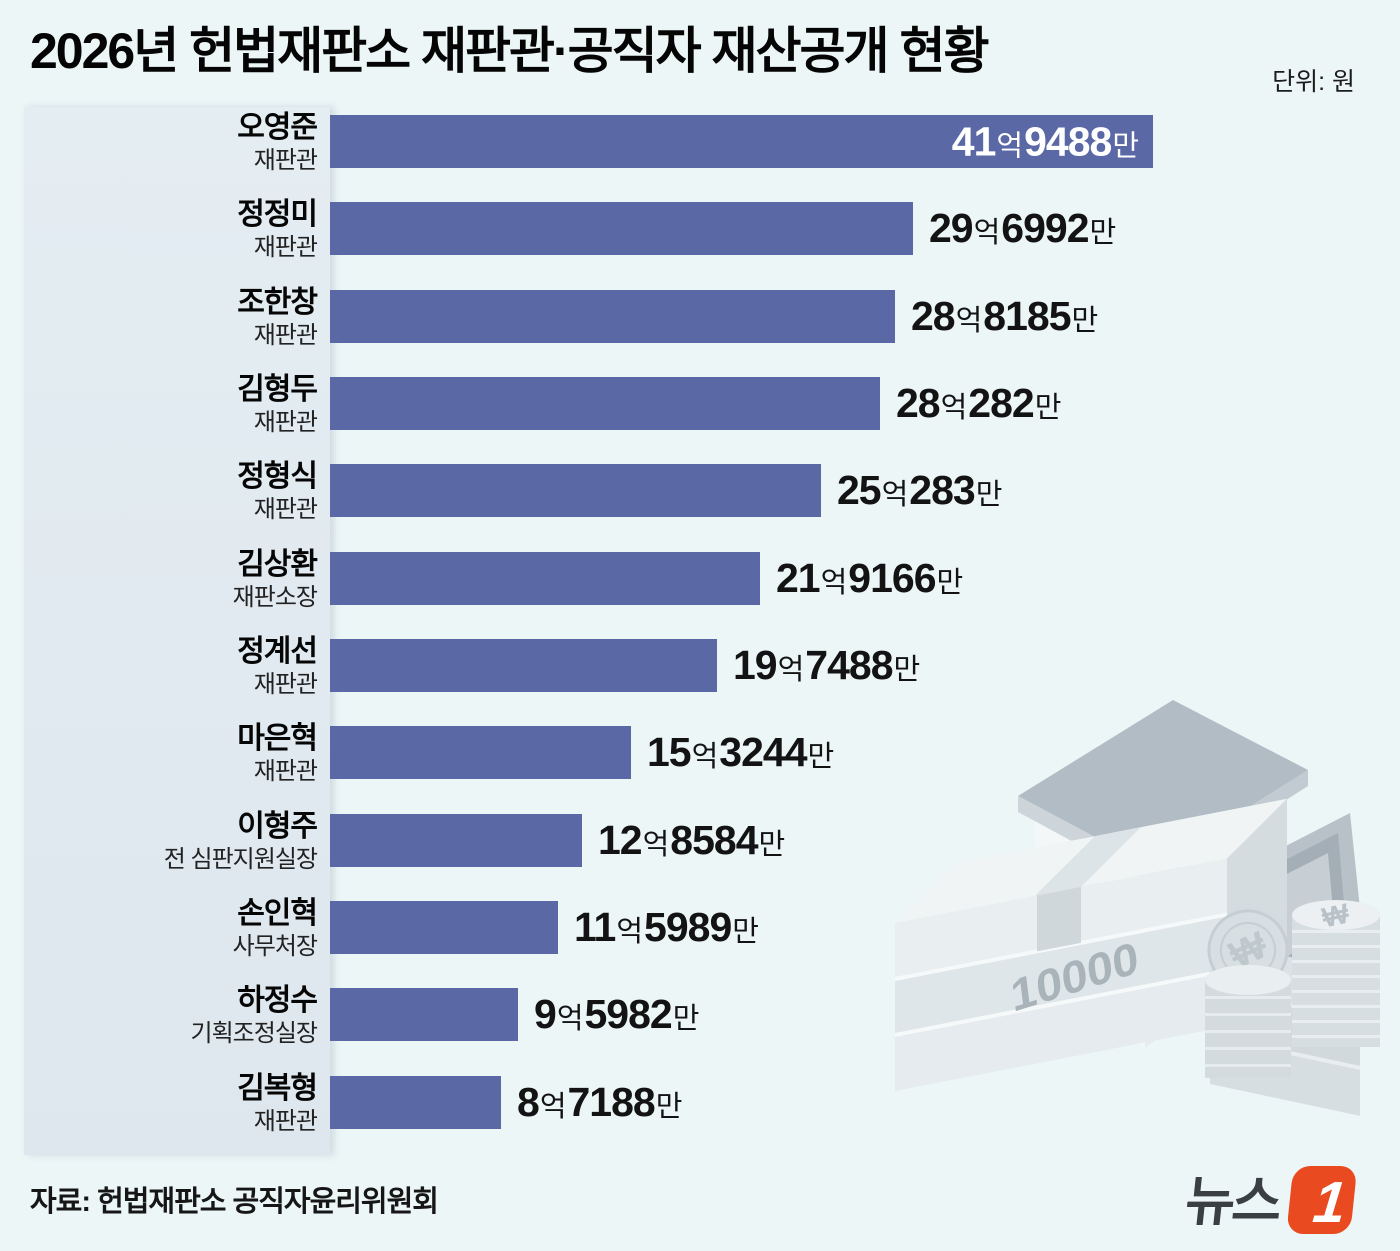  I want to click on row-labels: 손인혁 사무처장, so click(177, 936).